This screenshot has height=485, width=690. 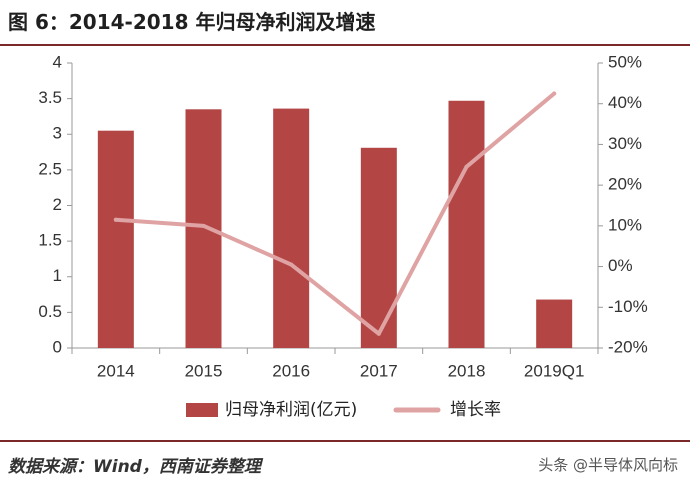 What do you see at coordinates (625, 143) in the screenshot?
I see `right-tick-label: 30%` at bounding box center [625, 143].